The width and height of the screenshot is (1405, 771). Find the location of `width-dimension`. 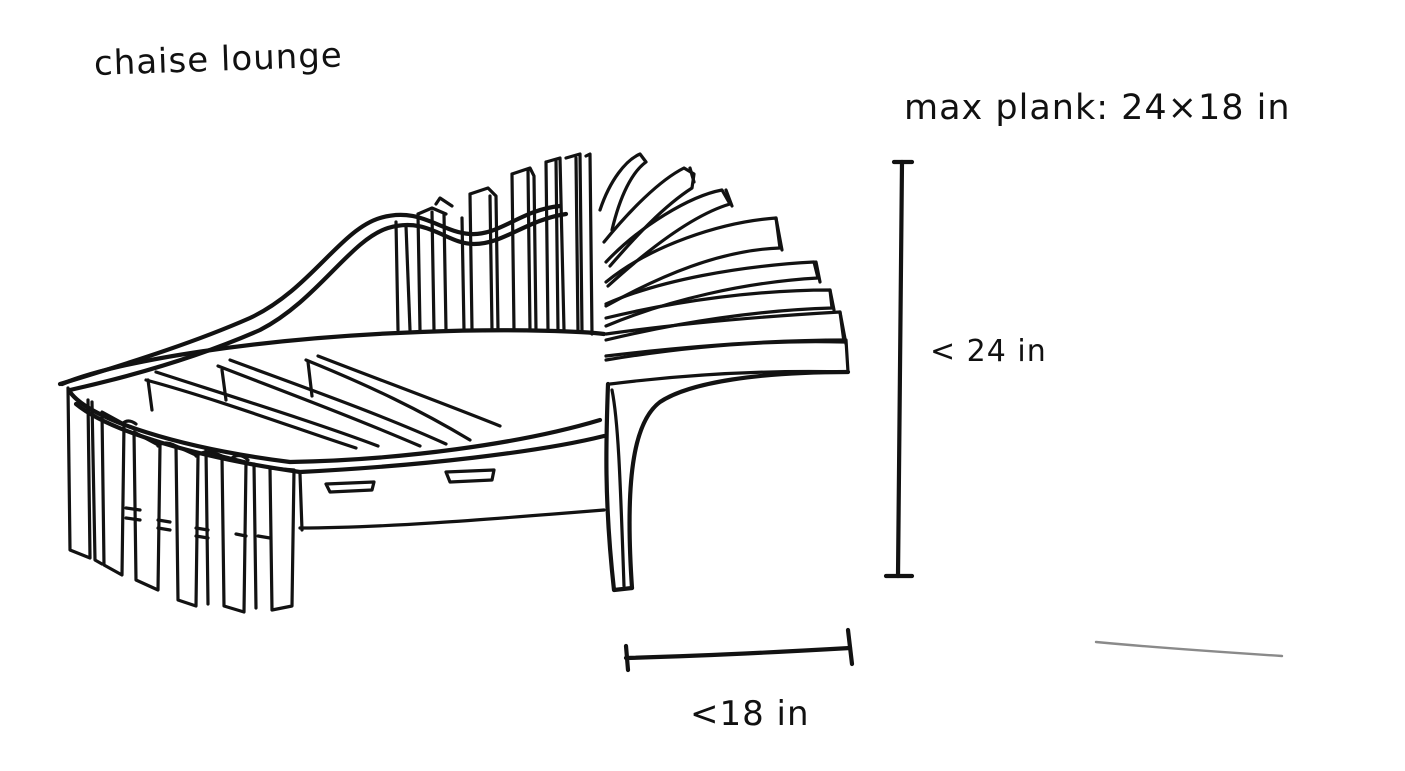

width-dimension is located at coordinates (739, 650).